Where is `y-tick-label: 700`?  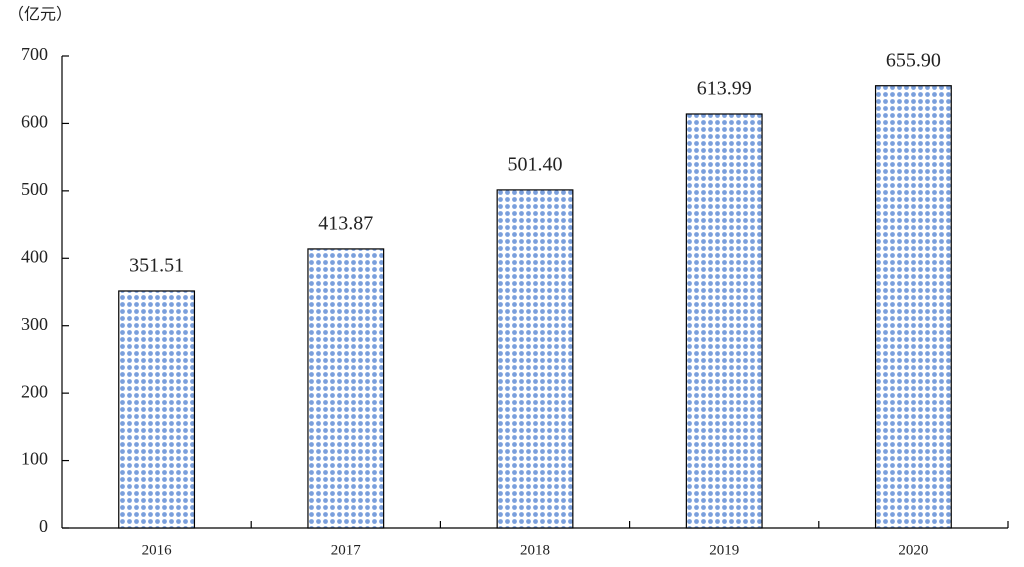
y-tick-label: 700 is located at coordinates (34, 54).